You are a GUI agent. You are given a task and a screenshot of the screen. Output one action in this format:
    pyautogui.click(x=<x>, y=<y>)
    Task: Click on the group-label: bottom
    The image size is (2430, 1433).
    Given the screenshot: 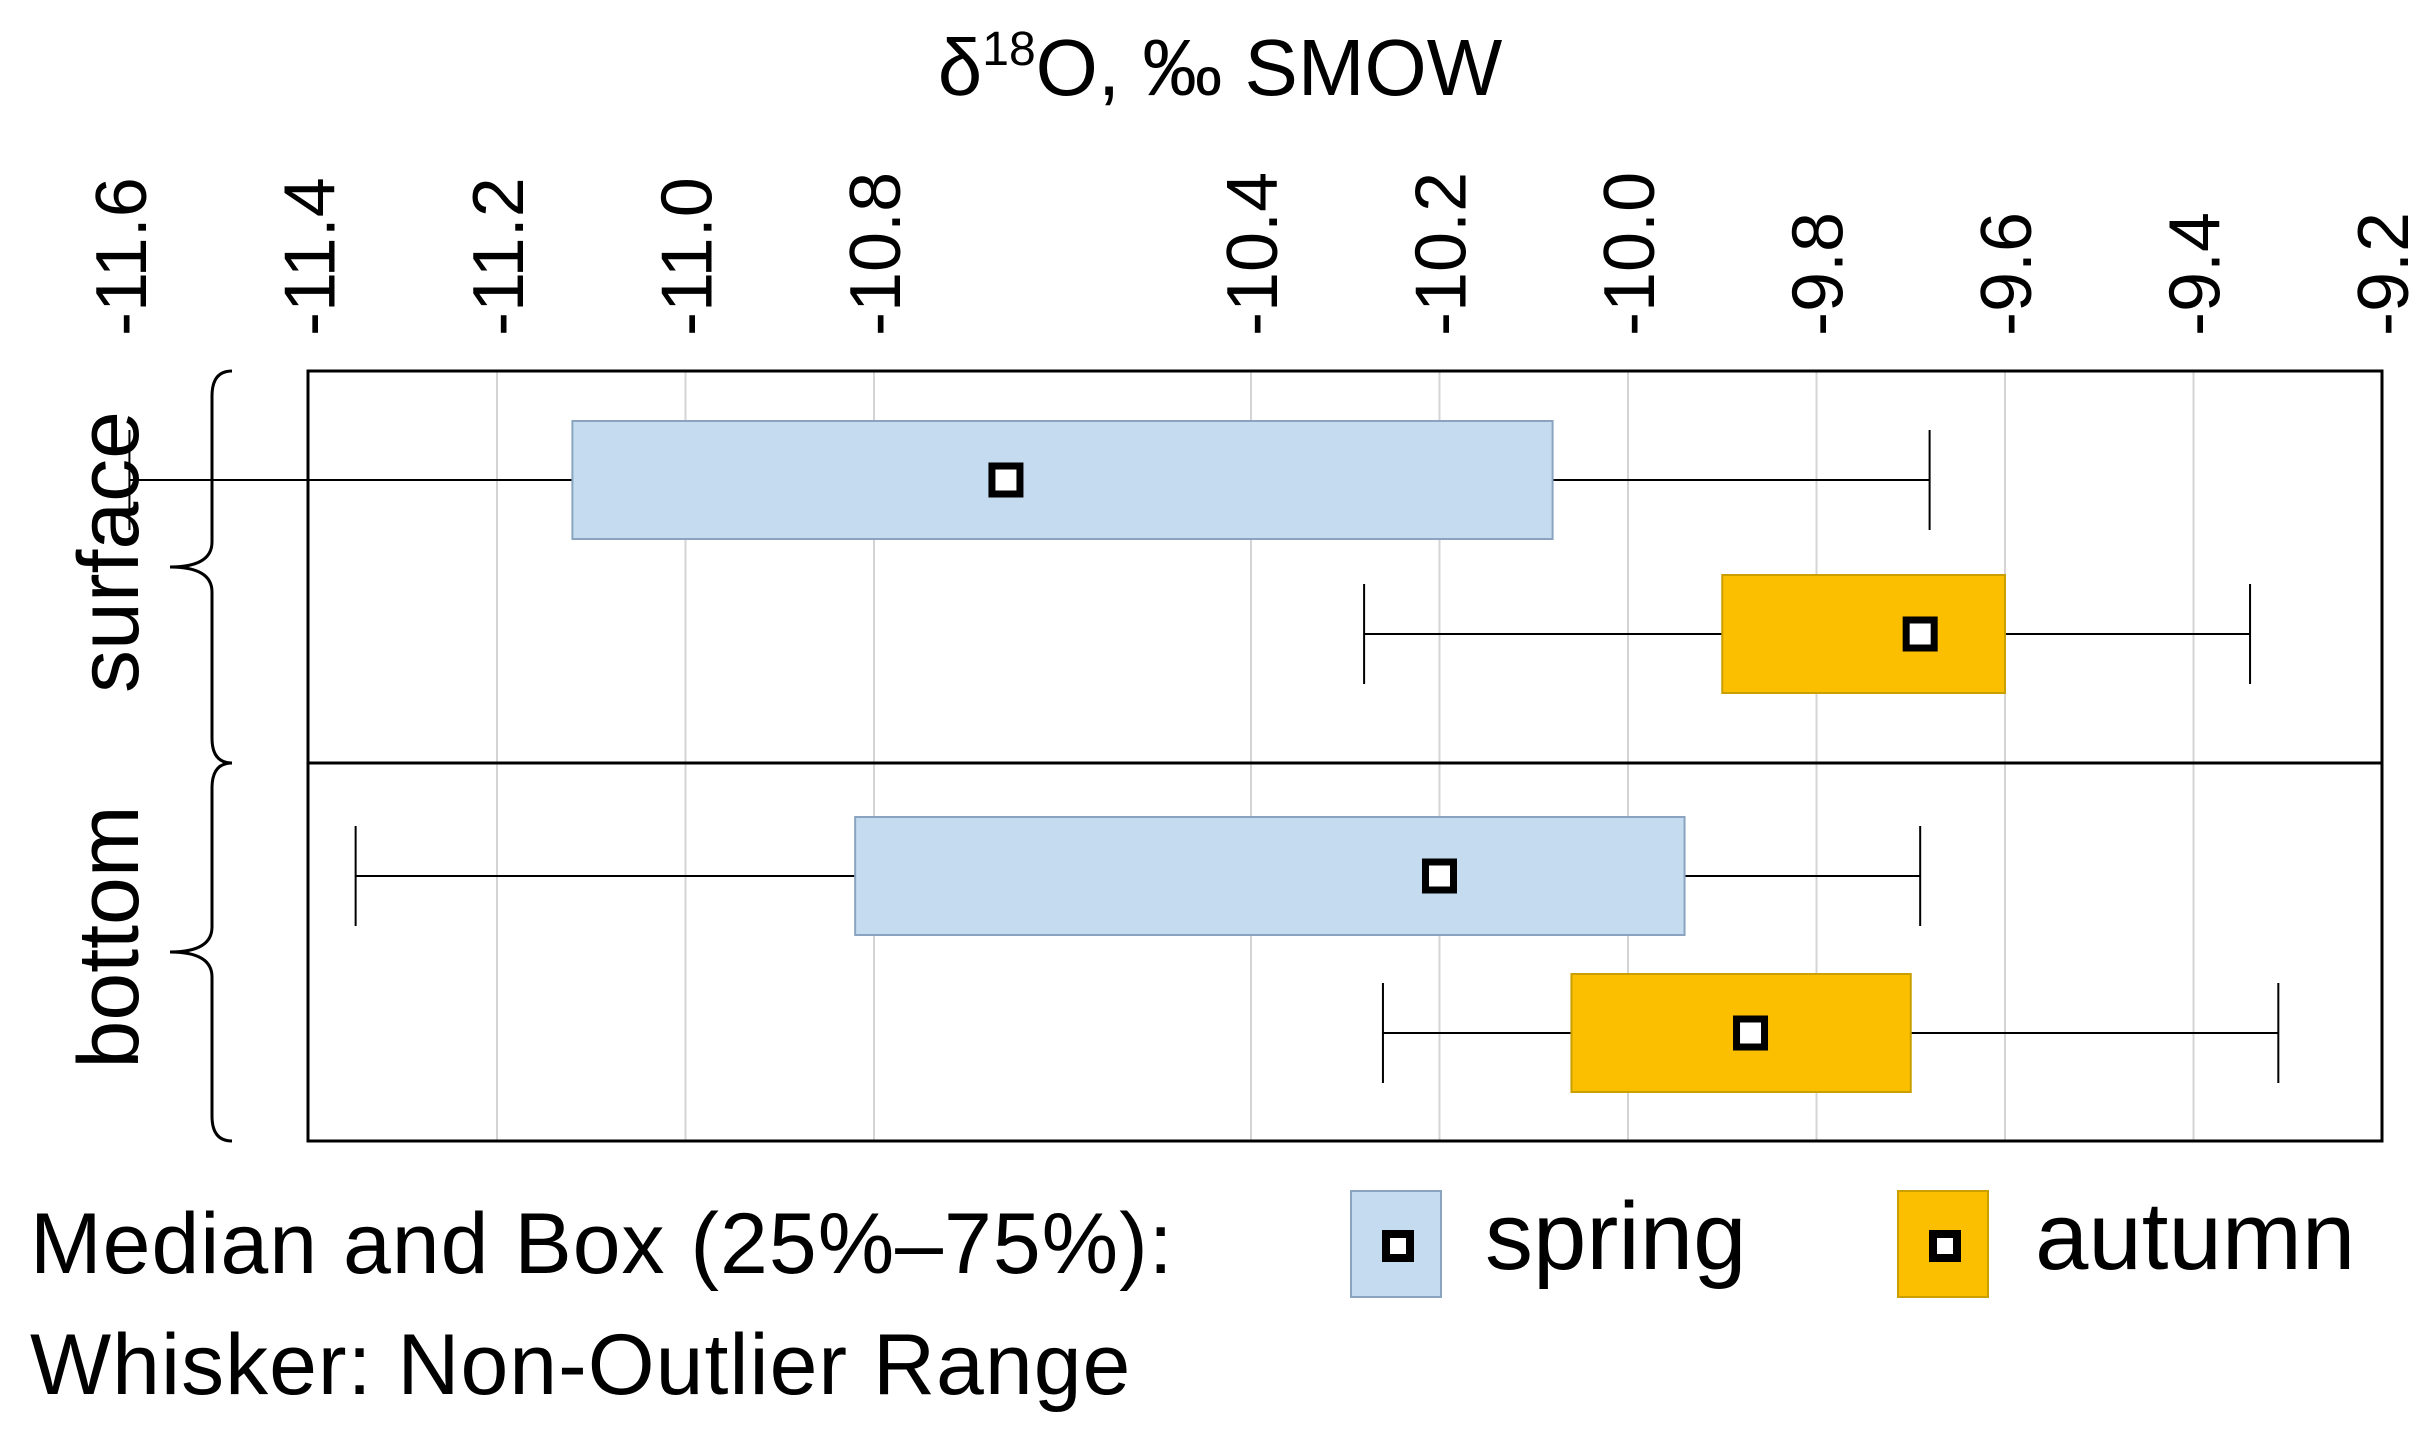 What is the action you would take?
    pyautogui.click(x=109, y=937)
    